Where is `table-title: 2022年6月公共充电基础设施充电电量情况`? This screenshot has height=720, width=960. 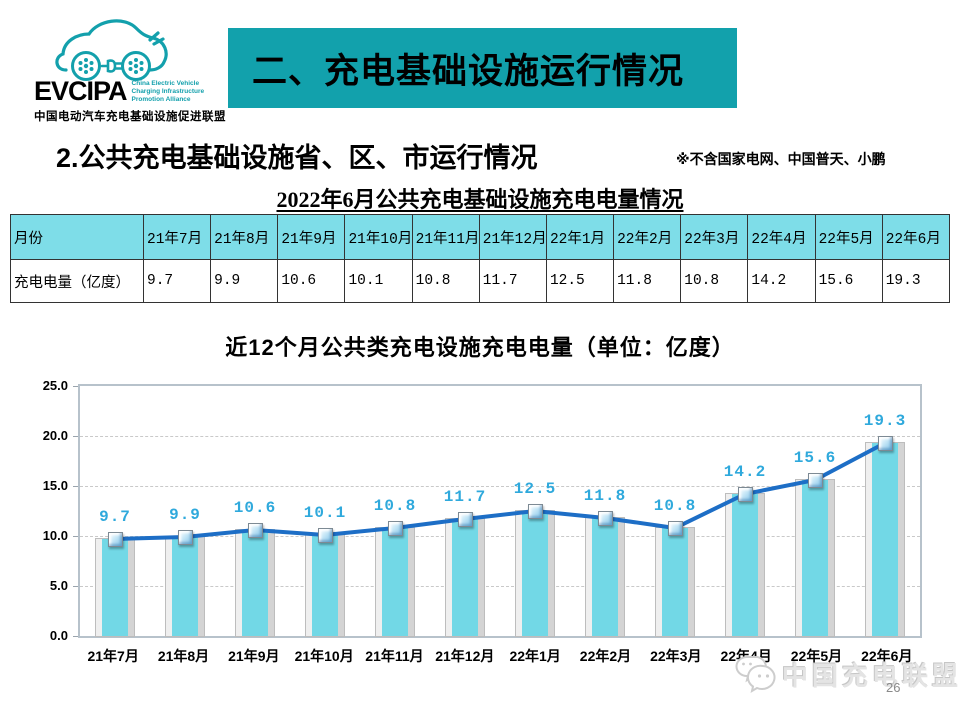 table-title: 2022年6月公共充电基础设施充电电量情况 is located at coordinates (480, 199).